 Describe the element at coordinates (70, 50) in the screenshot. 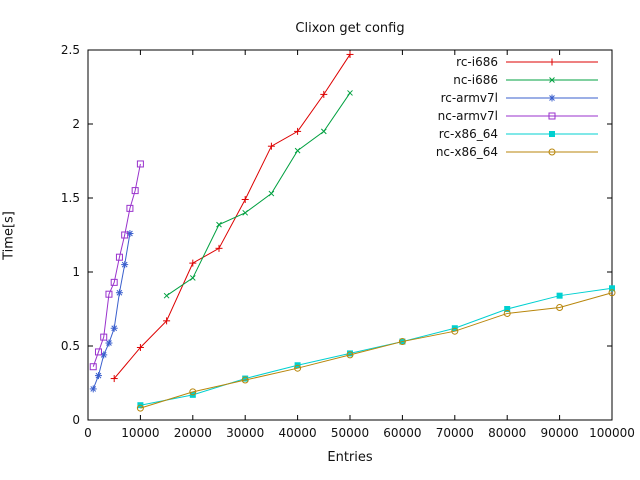

I see `y-tick-label: 2.5` at that location.